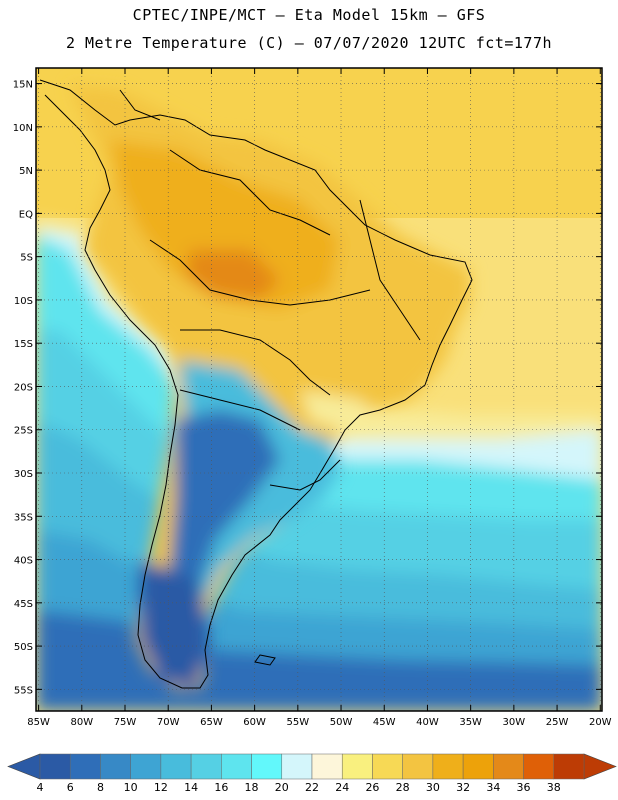 The height and width of the screenshot is (800, 618). Describe the element at coordinates (23, 647) in the screenshot. I see `lat-tick-label: 50S` at that location.